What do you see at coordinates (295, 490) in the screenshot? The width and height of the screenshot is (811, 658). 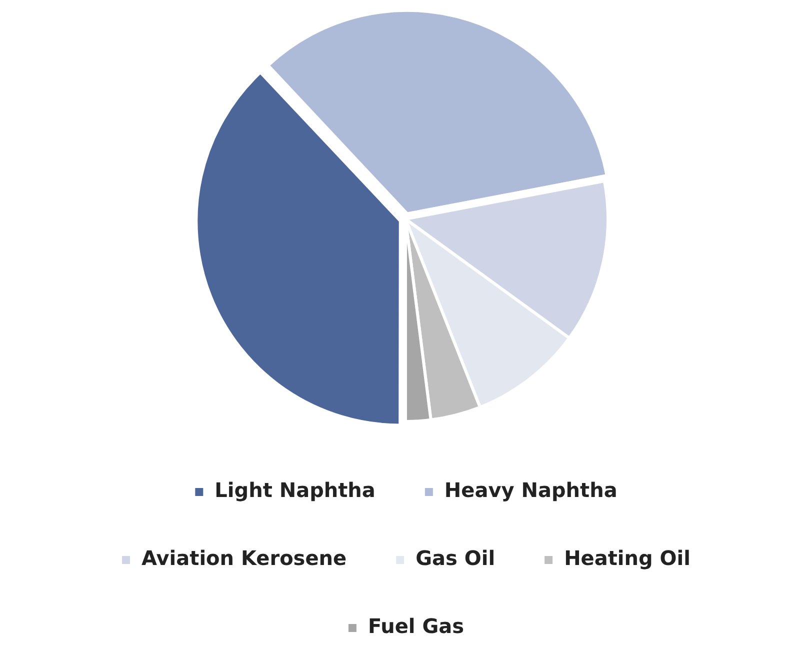 I see `legend-label: Light Naphtha` at bounding box center [295, 490].